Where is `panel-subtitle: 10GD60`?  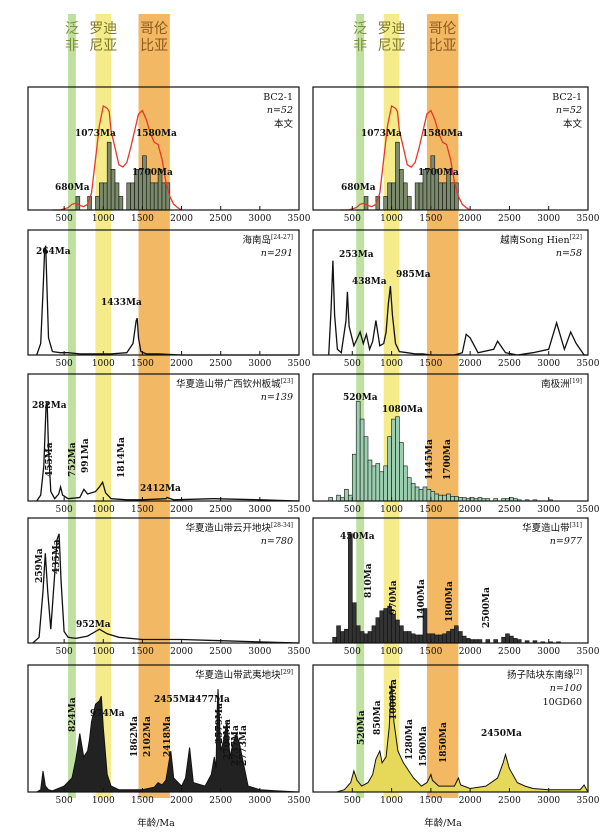
panel-subtitle: 10GD60 is located at coordinates (562, 702).